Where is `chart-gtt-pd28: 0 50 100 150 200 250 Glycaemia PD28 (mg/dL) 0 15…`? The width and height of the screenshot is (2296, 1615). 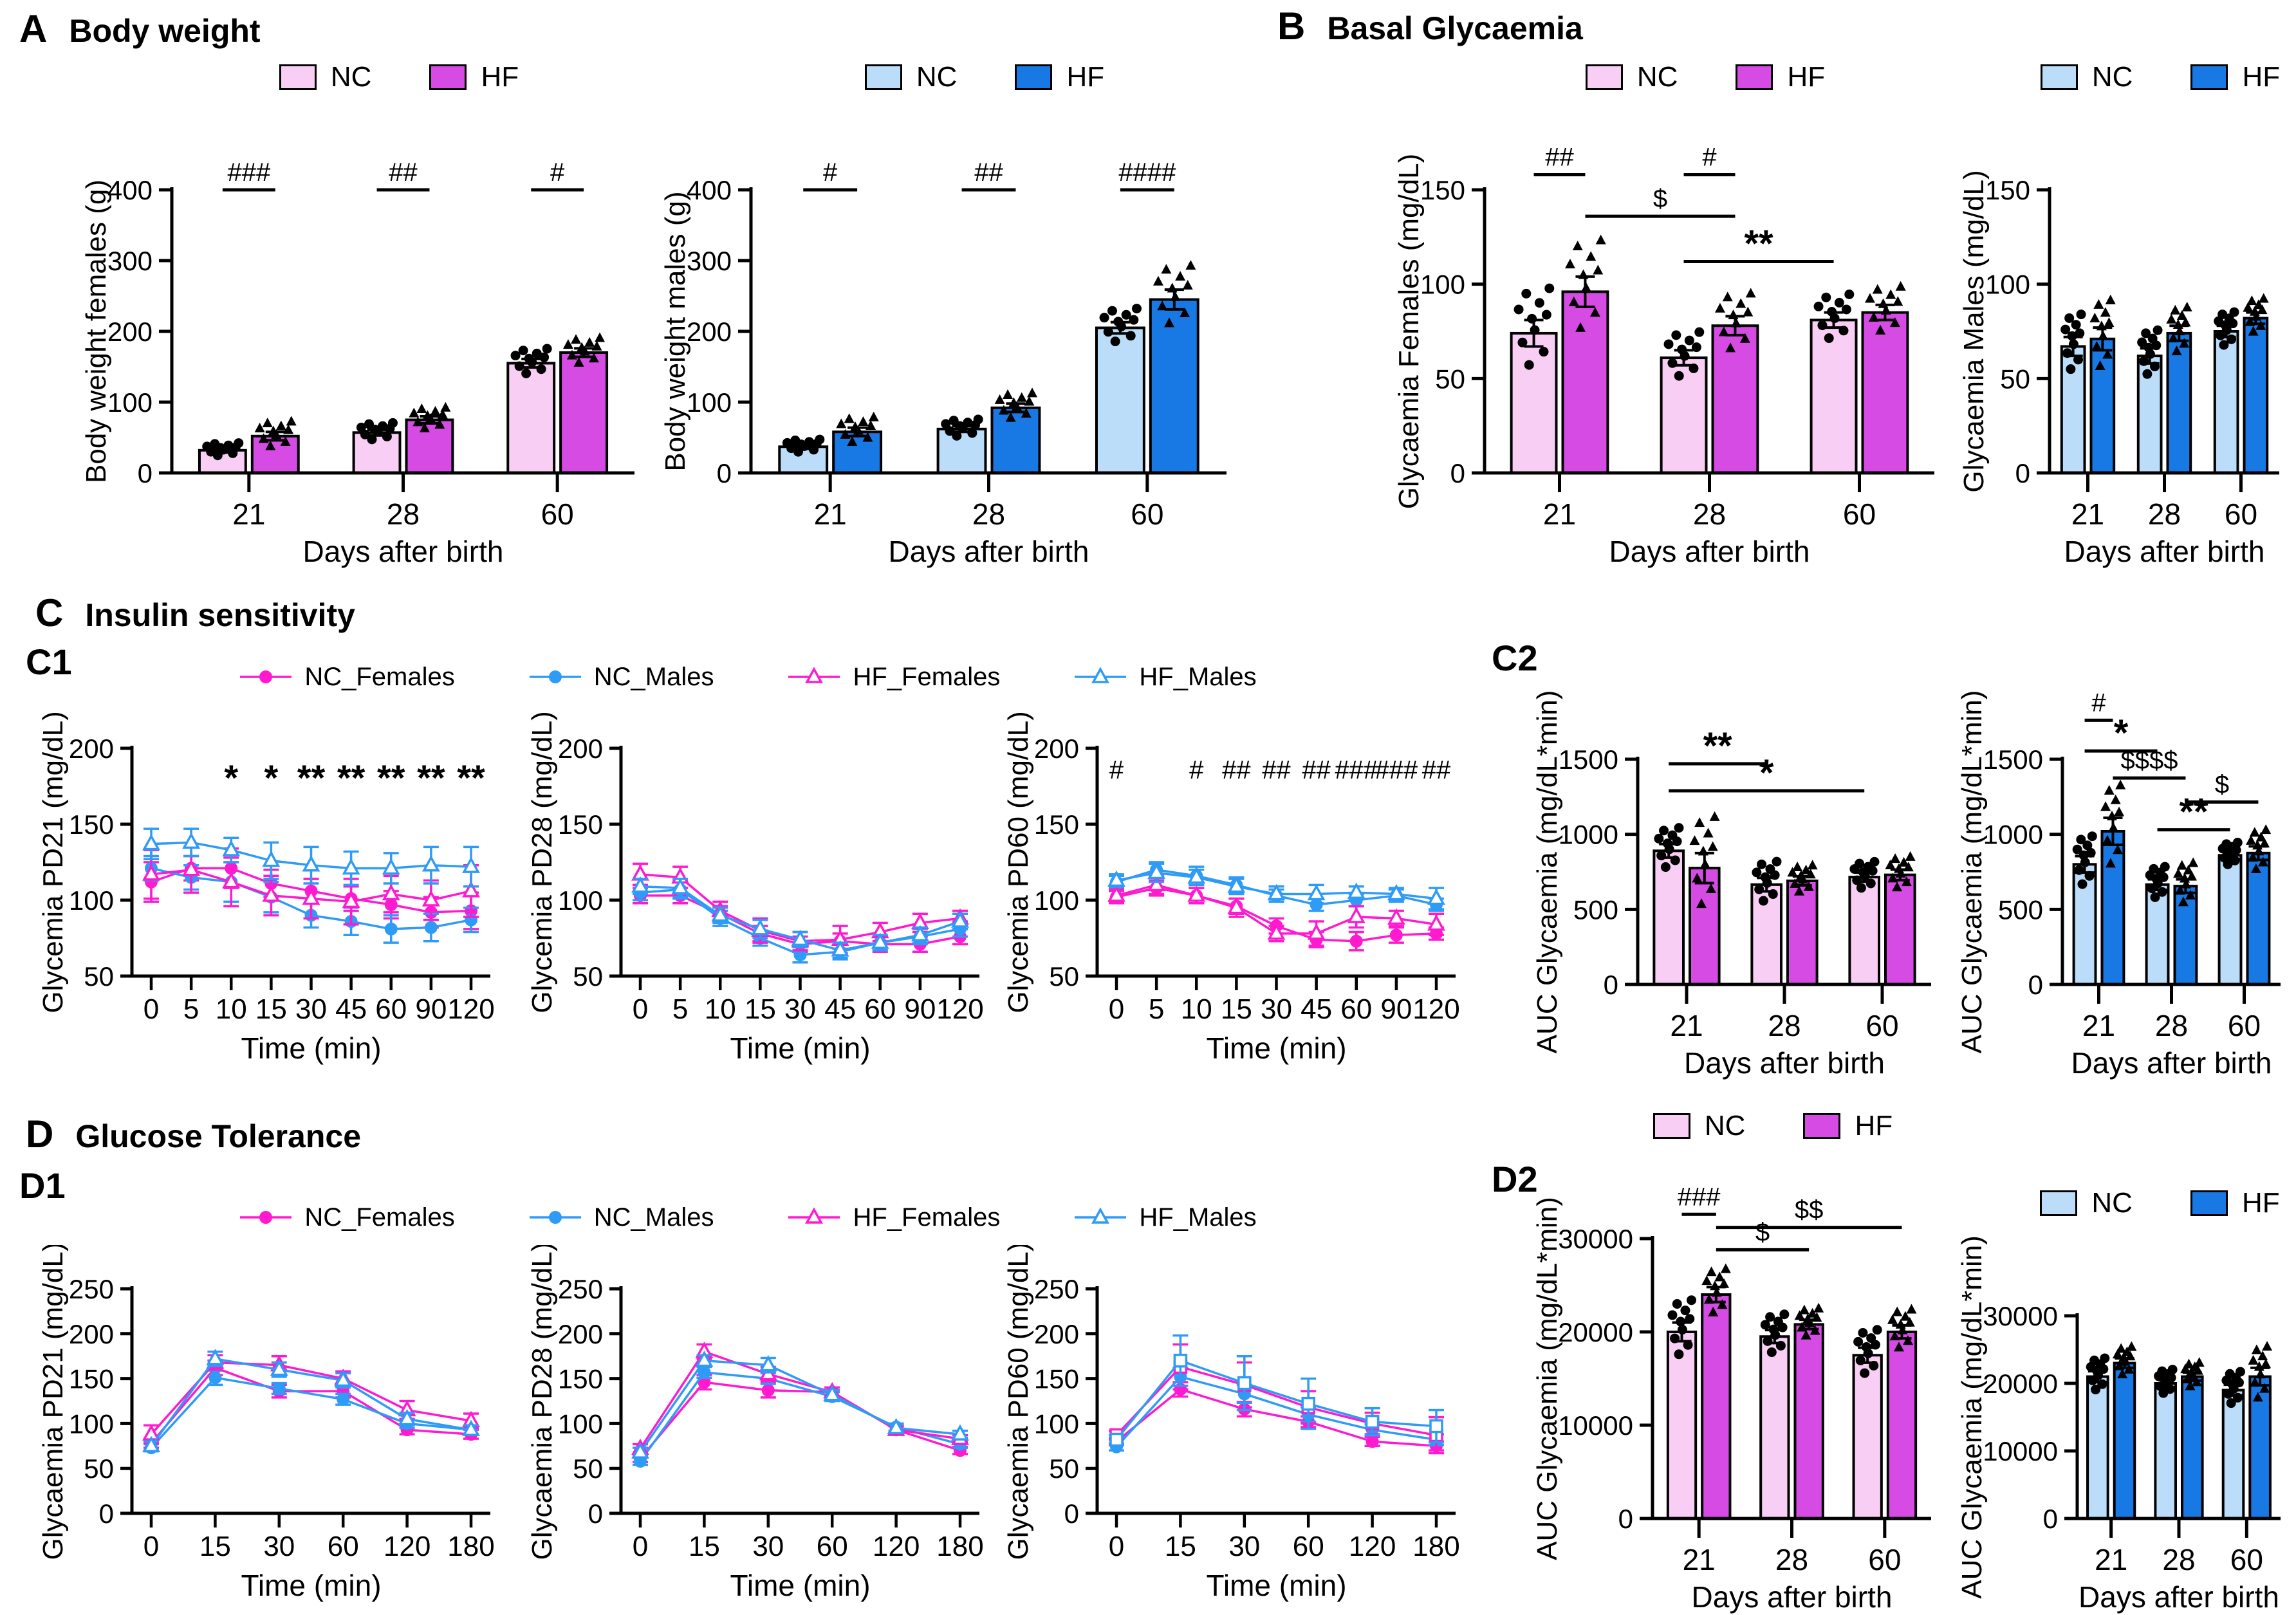
chart-gtt-pd28: 0 50 100 150 200 250 Glycaemia PD28 (mg/dL) 0 15… is located at coordinates (764, 1430).